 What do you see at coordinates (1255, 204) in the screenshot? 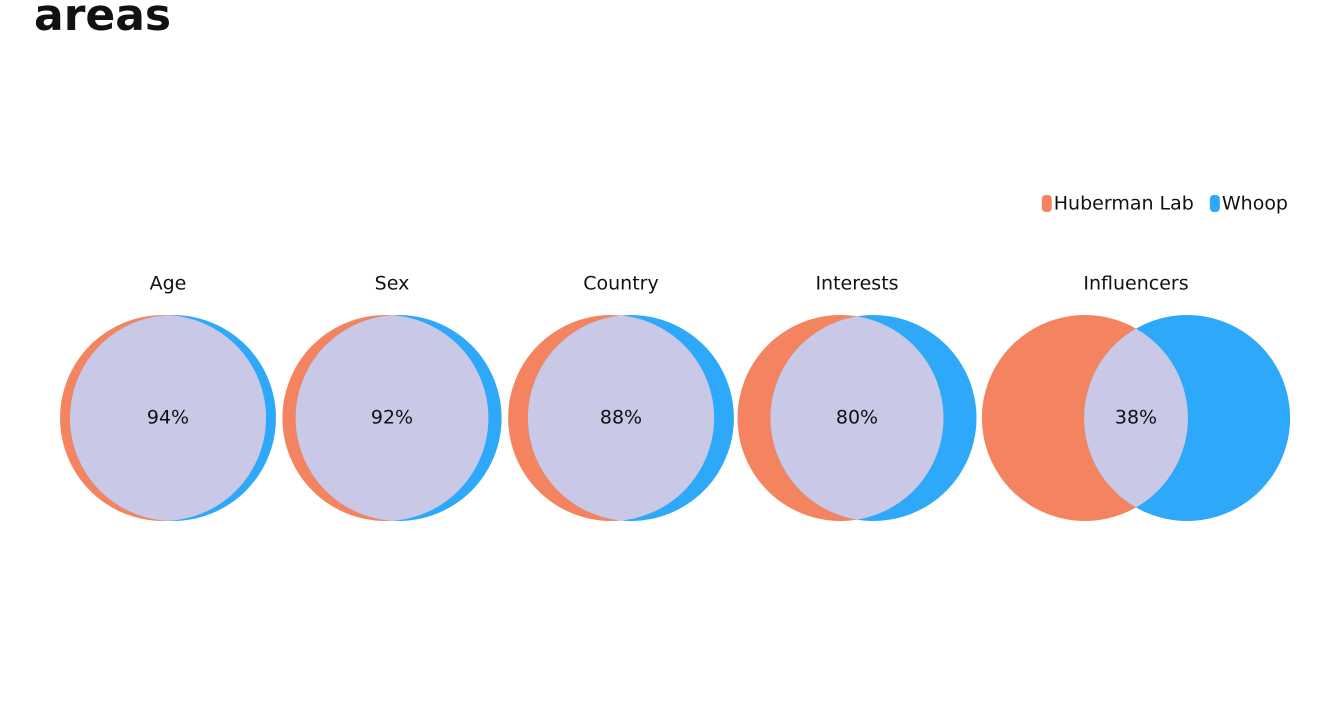
I see `legend-label: Whoop` at bounding box center [1255, 204].